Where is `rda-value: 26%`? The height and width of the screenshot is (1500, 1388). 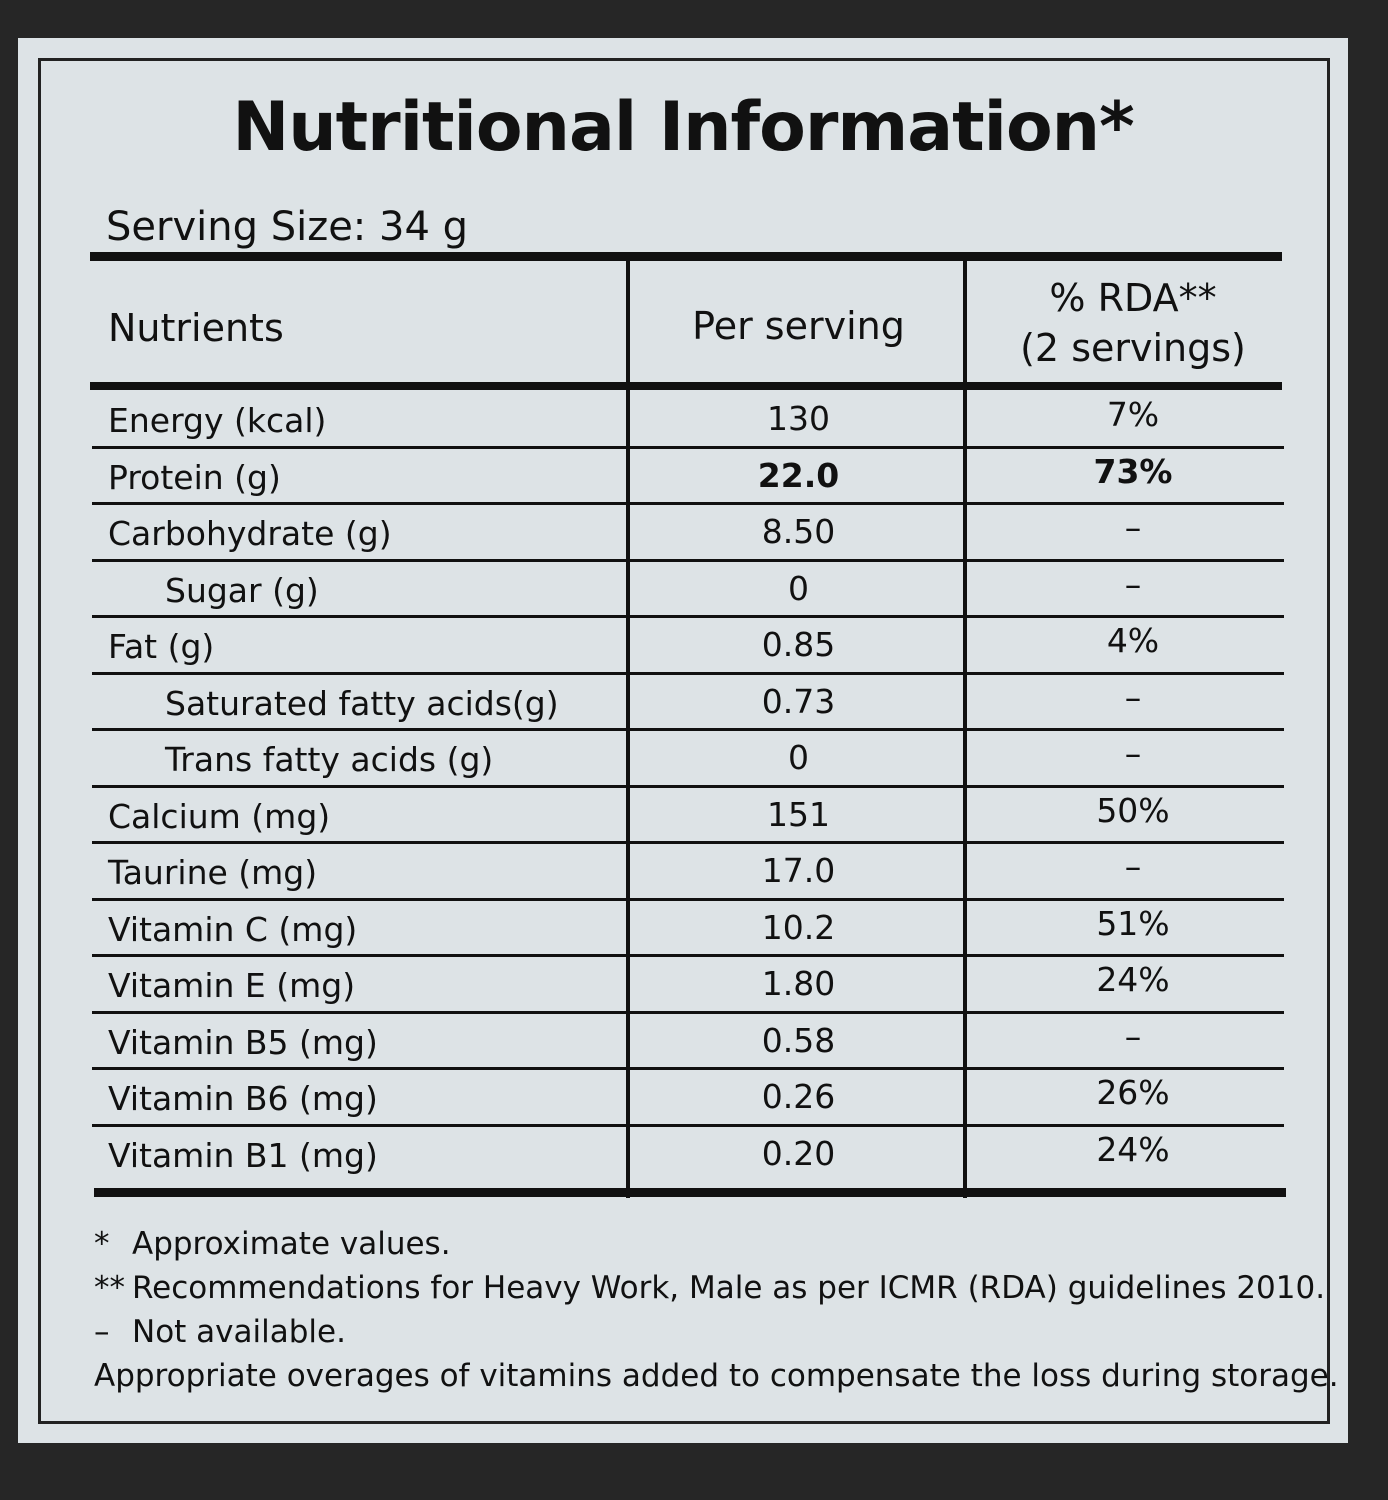 rda-value: 26% is located at coordinates (1133, 1092).